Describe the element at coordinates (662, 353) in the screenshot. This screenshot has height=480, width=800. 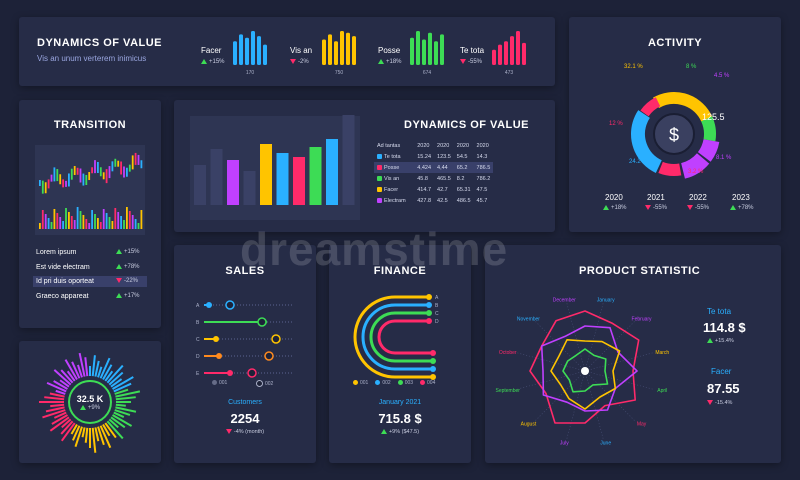
I see `radar-month-label: March` at that location.